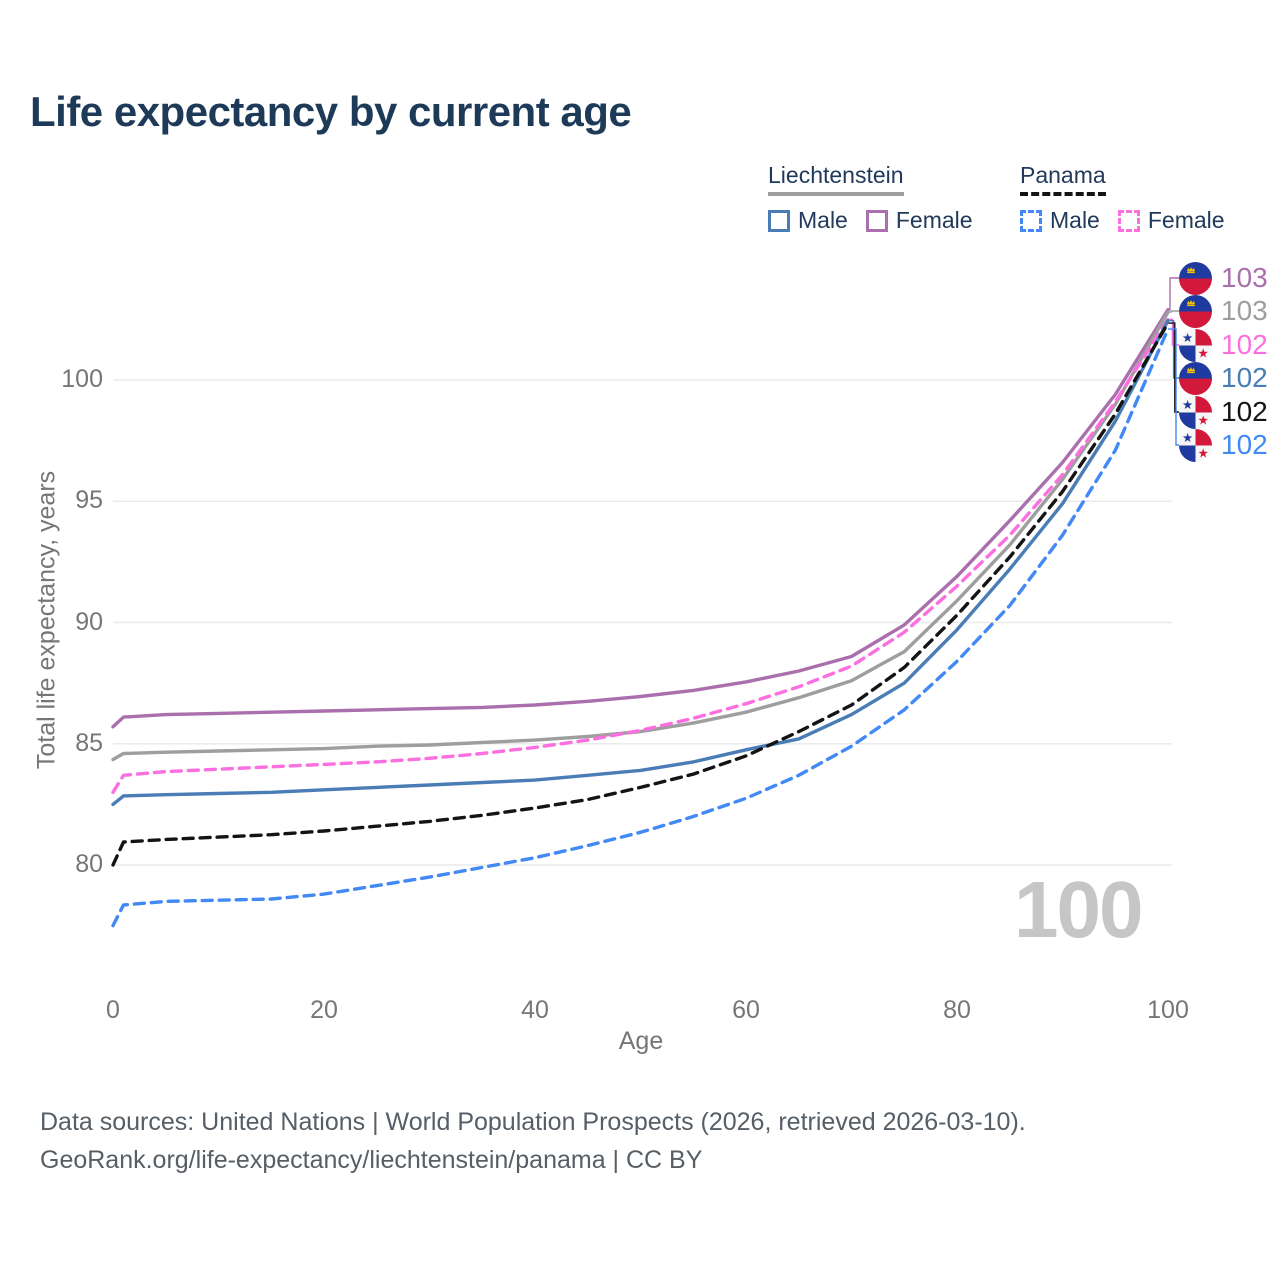  Describe the element at coordinates (746, 1010) in the screenshot. I see `x-tick-label: 60` at that location.